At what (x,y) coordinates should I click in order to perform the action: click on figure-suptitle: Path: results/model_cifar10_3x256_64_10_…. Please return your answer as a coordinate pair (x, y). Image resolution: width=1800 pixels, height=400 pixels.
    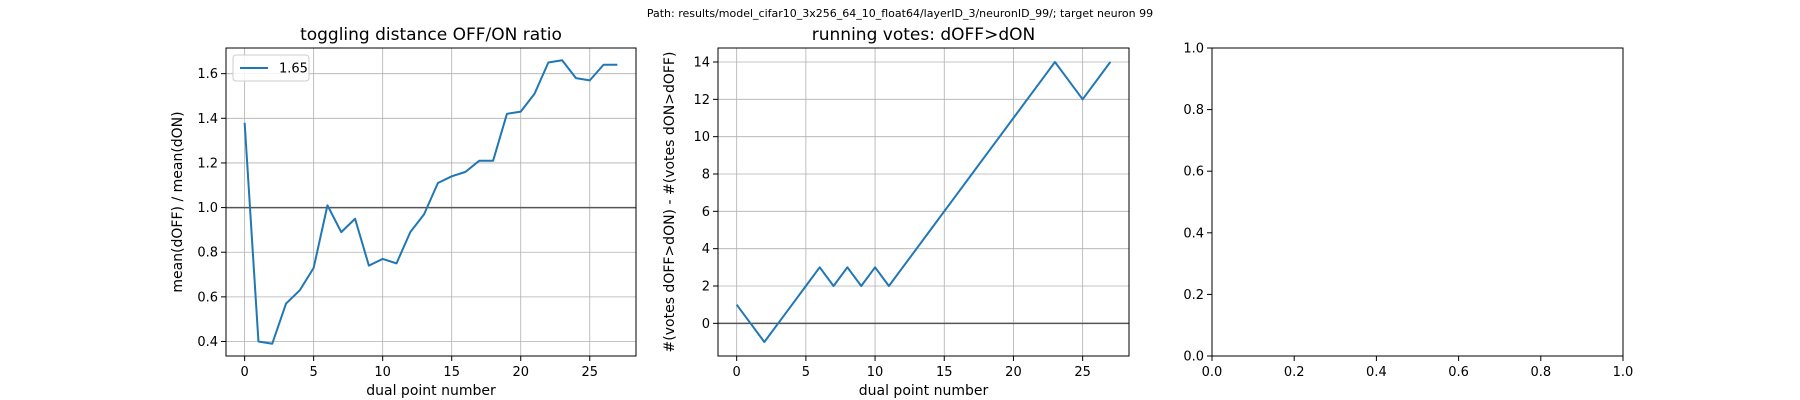
    Looking at the image, I should click on (900, 13).